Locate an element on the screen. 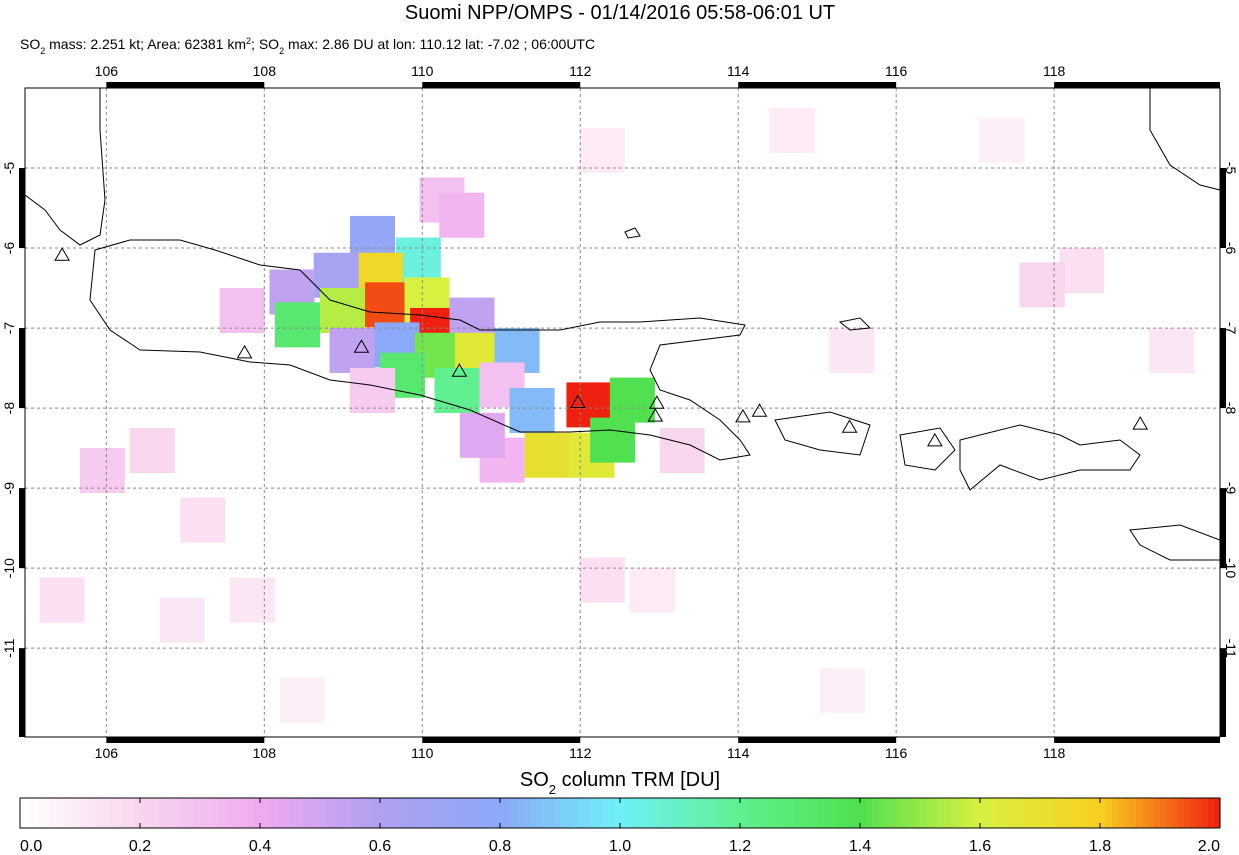 The width and height of the screenshot is (1239, 855). coastline is located at coordinates (1174, 542).